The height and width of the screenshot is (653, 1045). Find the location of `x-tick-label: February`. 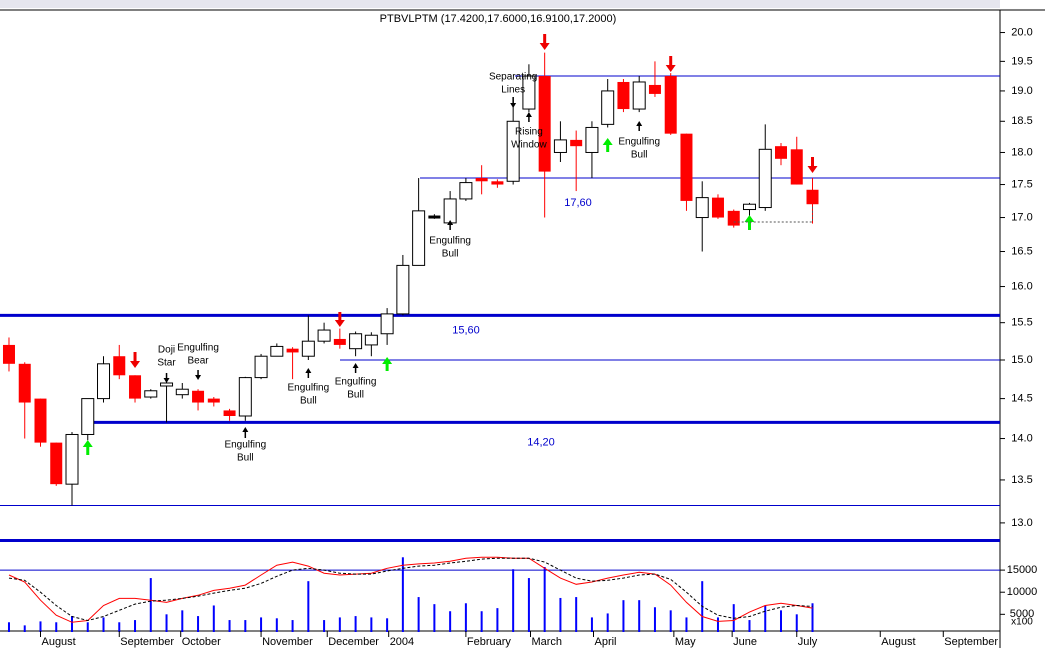

x-tick-label: February is located at coordinates (489, 642).